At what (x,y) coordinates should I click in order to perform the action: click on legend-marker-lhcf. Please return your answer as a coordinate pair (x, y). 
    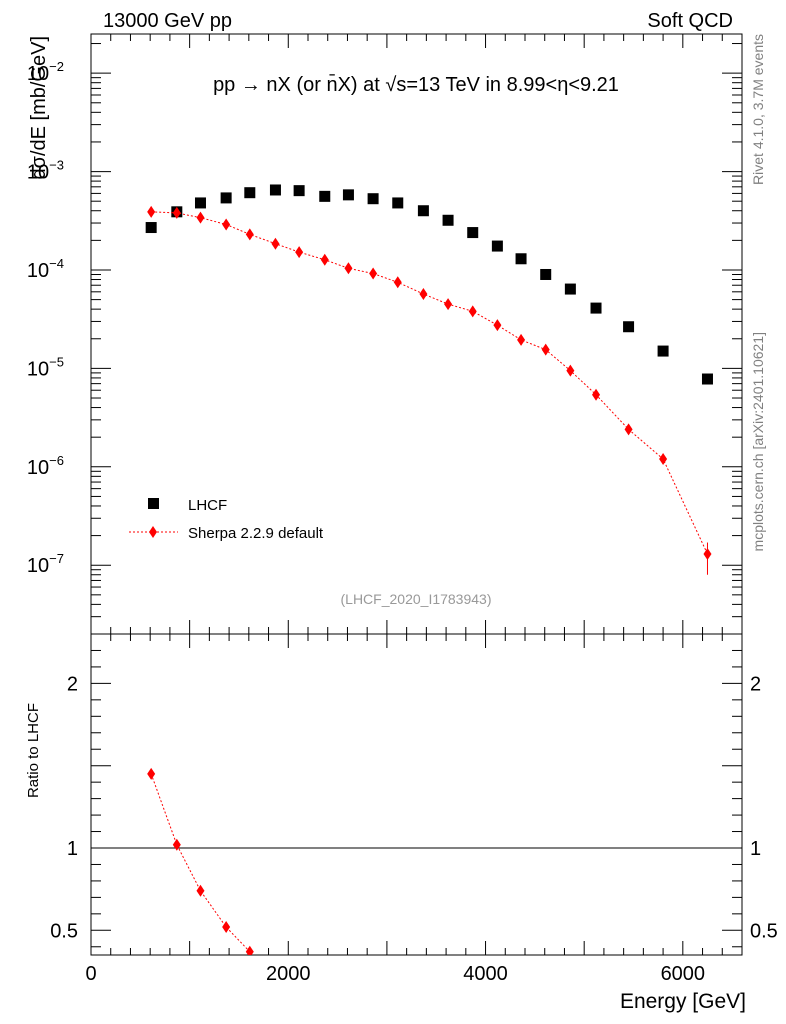
    Looking at the image, I should click on (153, 503).